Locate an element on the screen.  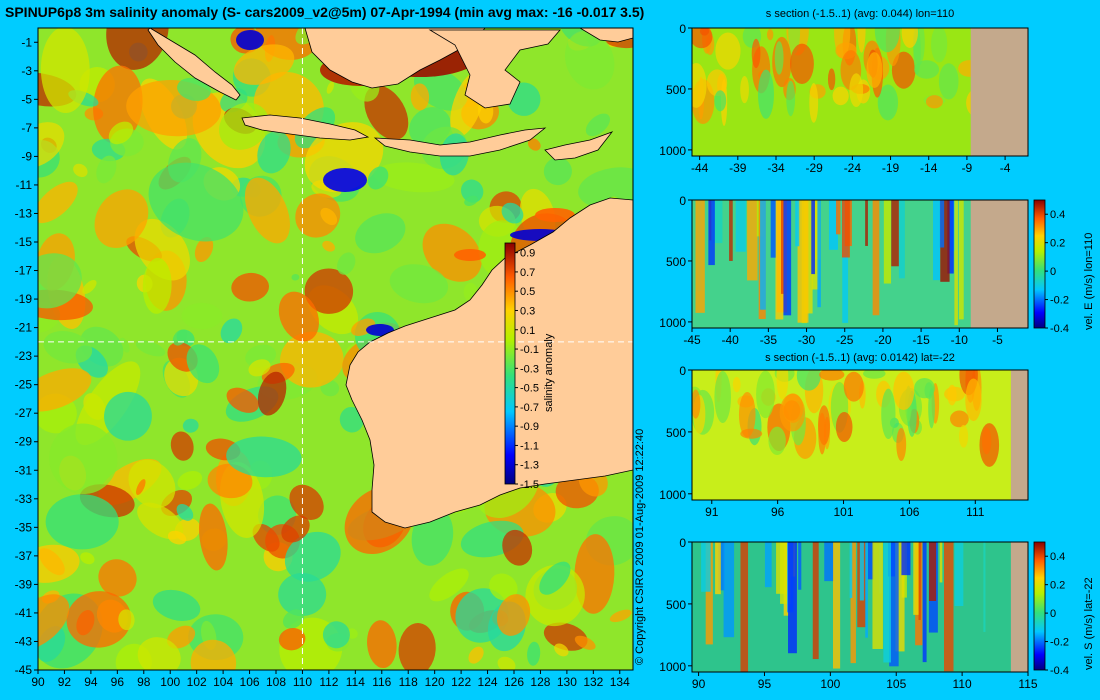
section-x-tick-label: 106 is located at coordinates (909, 512).